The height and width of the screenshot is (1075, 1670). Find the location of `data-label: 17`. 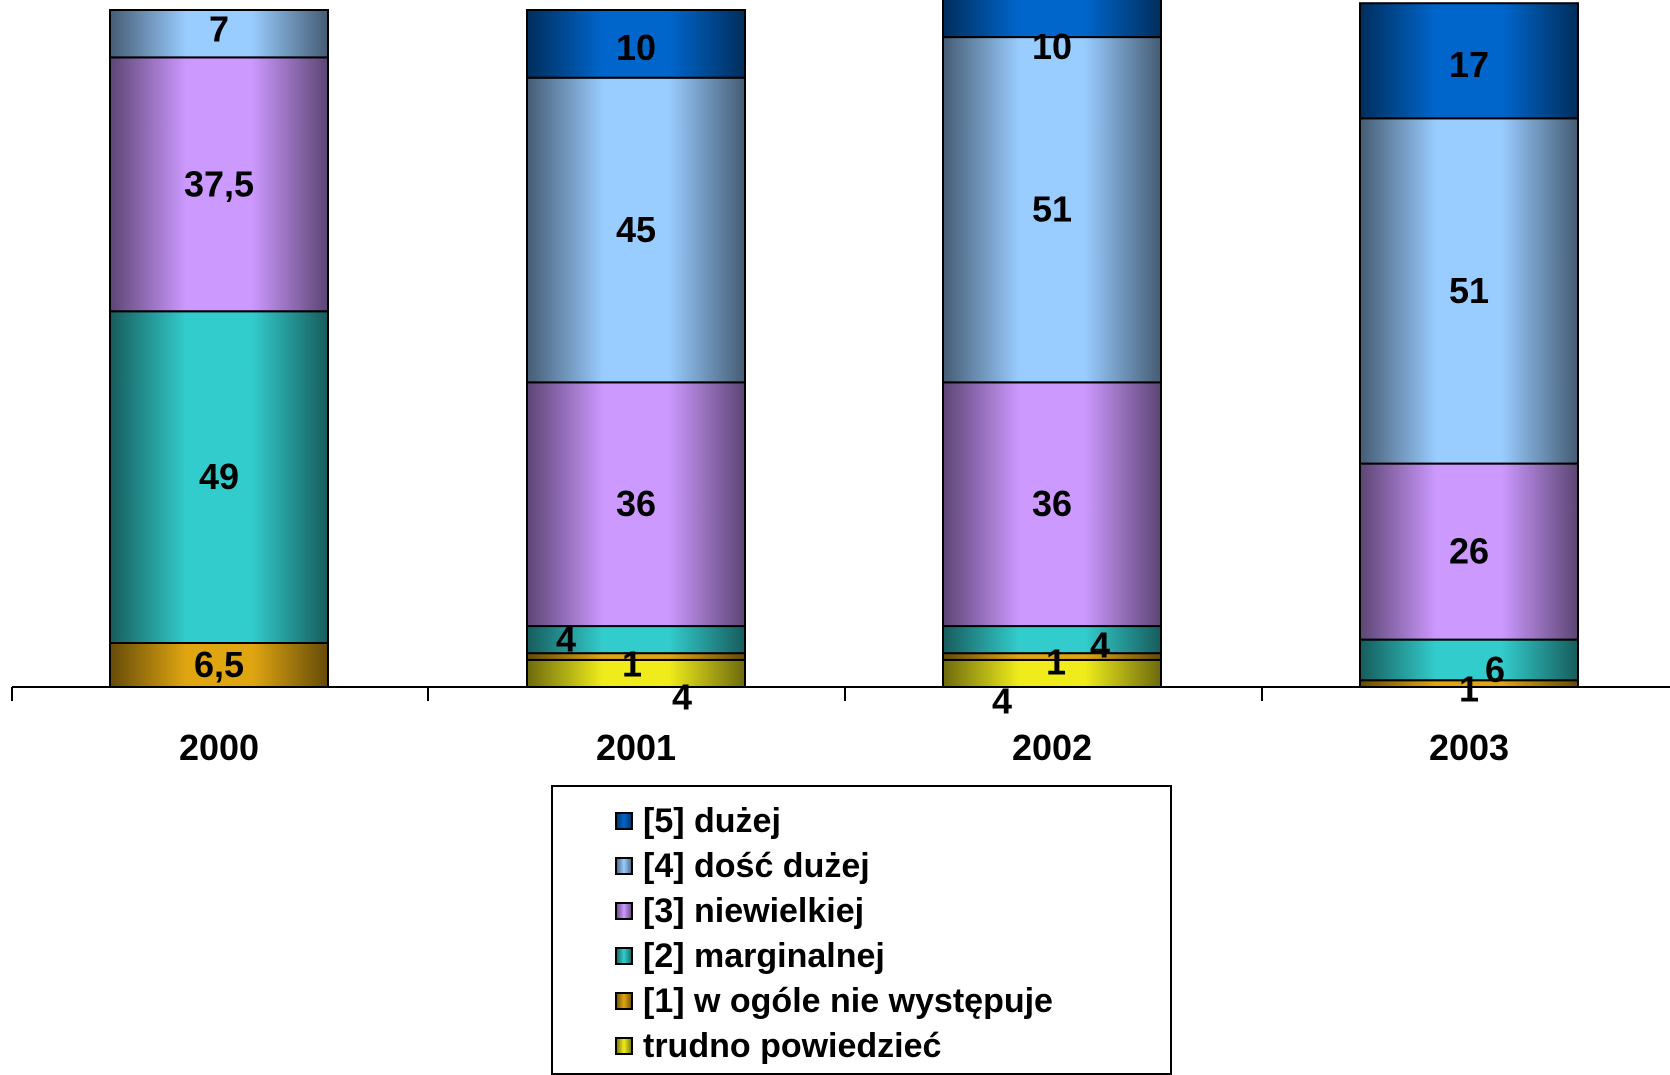

data-label: 17 is located at coordinates (1469, 64).